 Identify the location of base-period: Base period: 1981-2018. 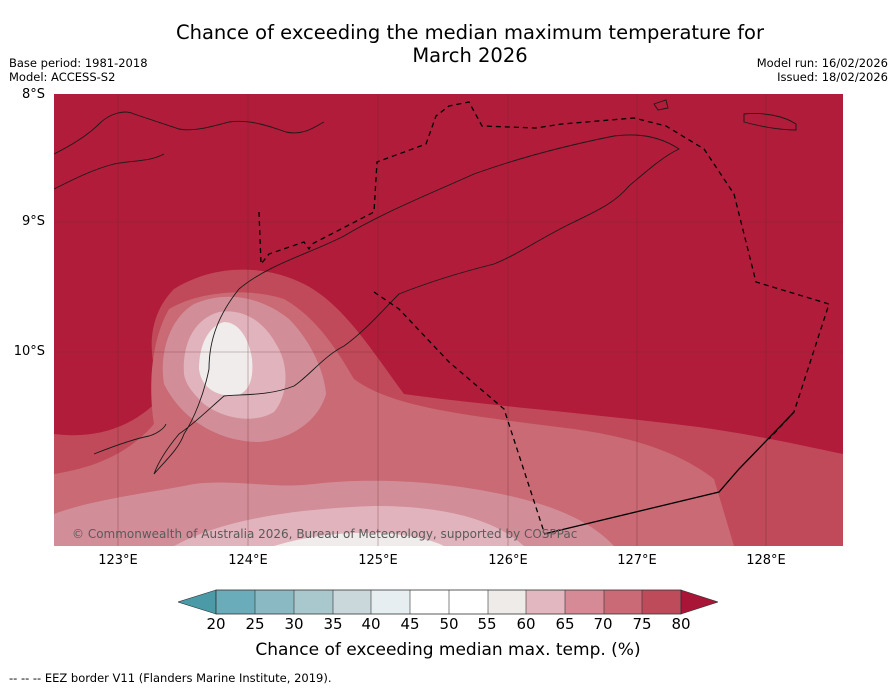
(78, 63).